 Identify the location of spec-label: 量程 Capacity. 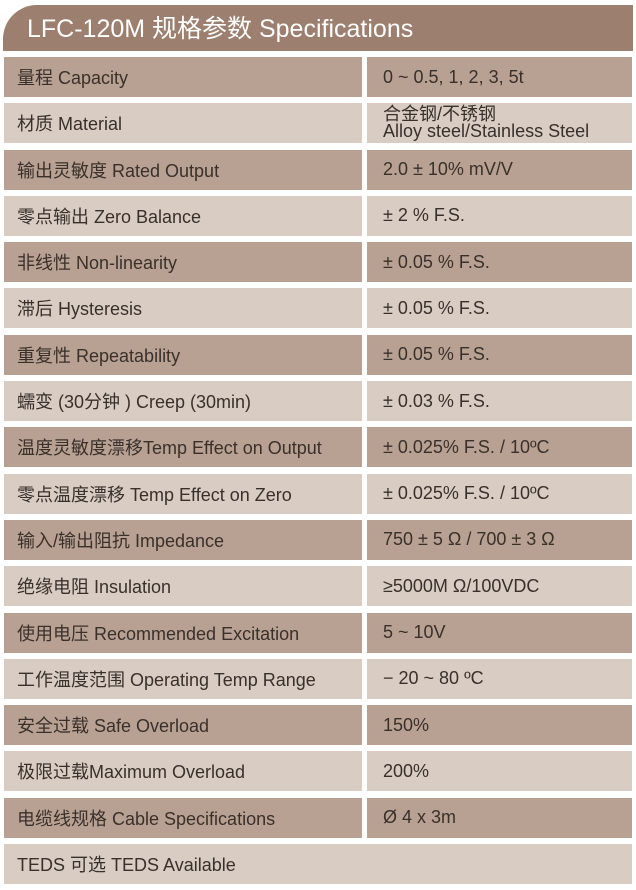
(183, 77).